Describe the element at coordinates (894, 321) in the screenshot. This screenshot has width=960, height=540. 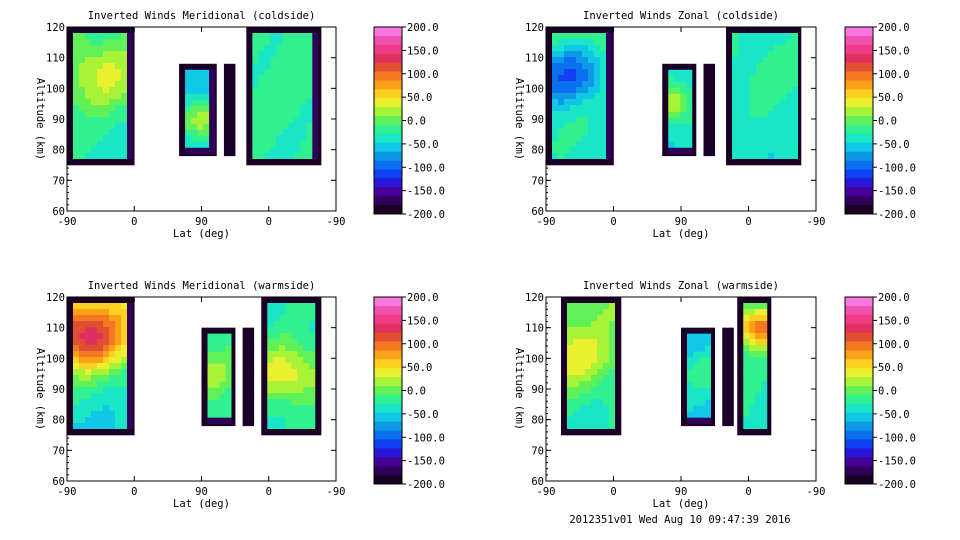
I see `colorbar-tick-label: 150.0` at that location.